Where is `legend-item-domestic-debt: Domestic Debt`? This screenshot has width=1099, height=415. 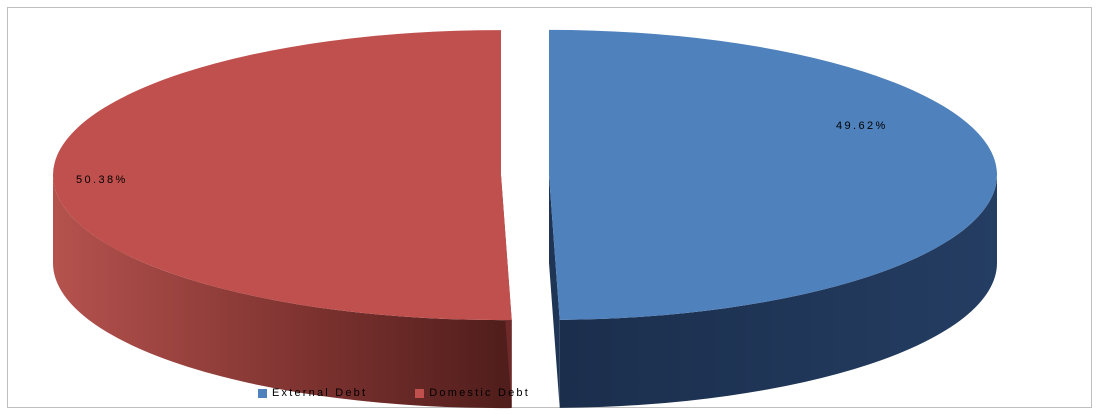 legend-item-domestic-debt: Domestic Debt is located at coordinates (472, 393).